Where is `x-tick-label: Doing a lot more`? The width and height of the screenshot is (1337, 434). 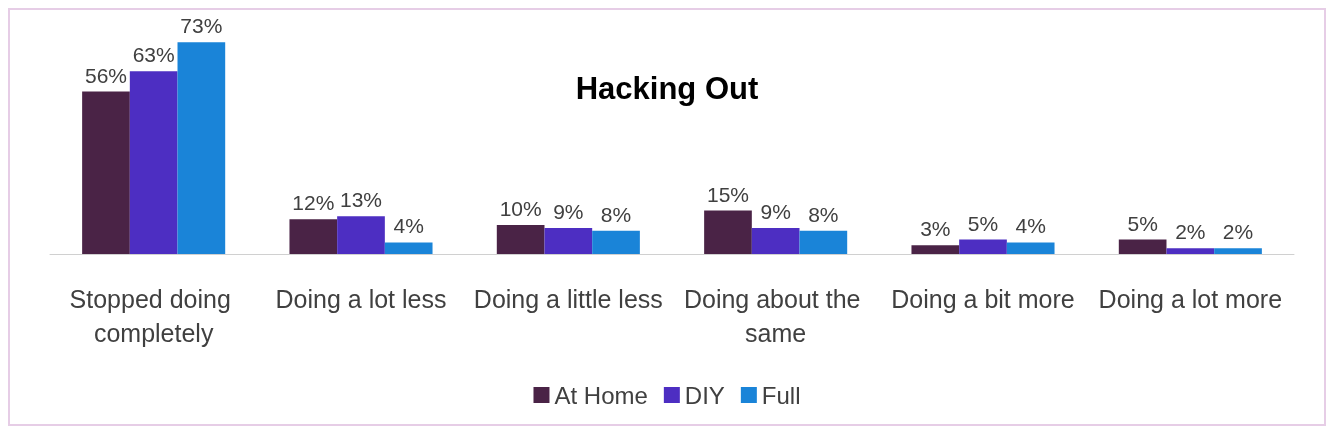
x-tick-label: Doing a lot more is located at coordinates (1190, 299).